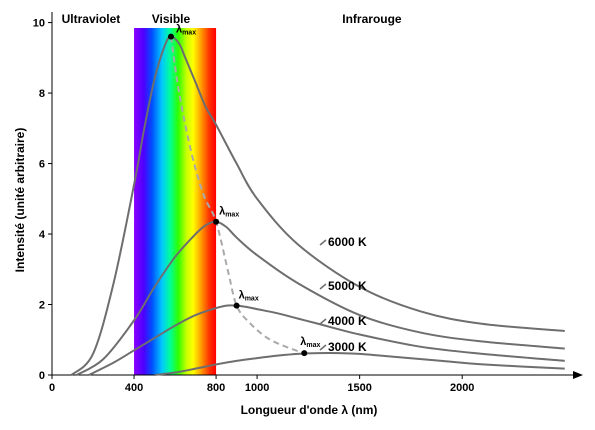  What do you see at coordinates (42, 235) in the screenshot?
I see `y-tick-label: 4` at bounding box center [42, 235].